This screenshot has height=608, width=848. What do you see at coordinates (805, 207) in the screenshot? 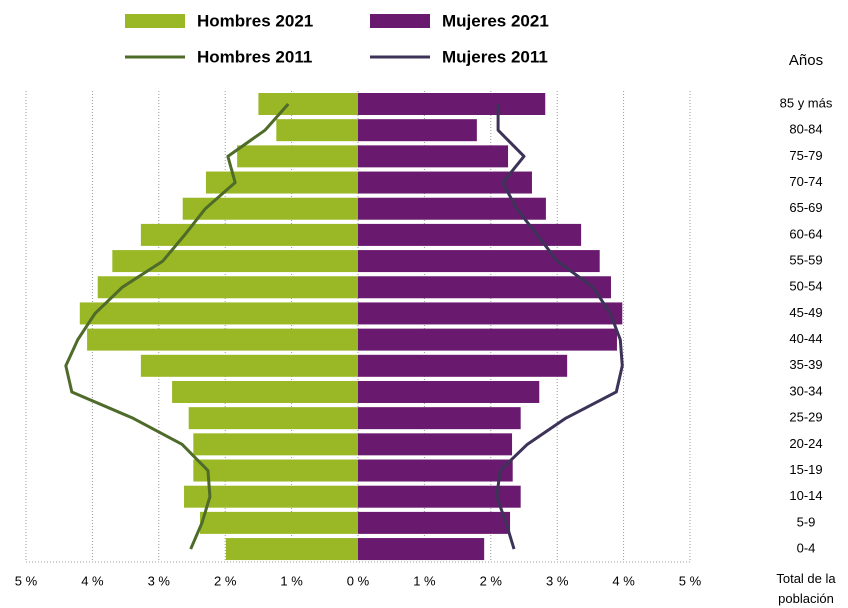
I see `y-tick-label: 65-69` at bounding box center [805, 207].